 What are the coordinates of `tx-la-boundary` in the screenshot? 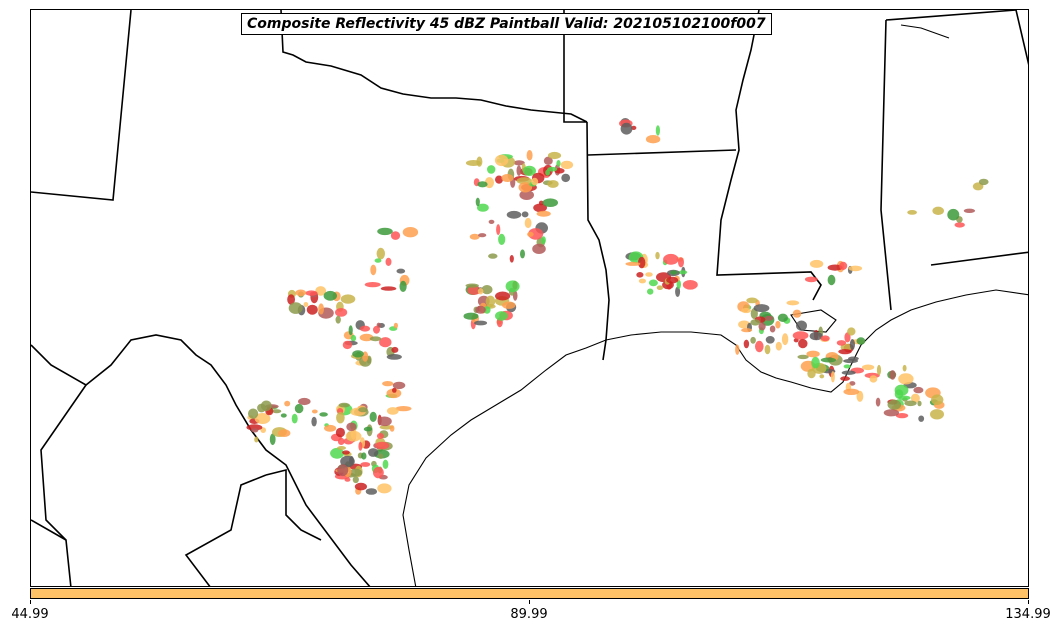 It's located at (598, 241).